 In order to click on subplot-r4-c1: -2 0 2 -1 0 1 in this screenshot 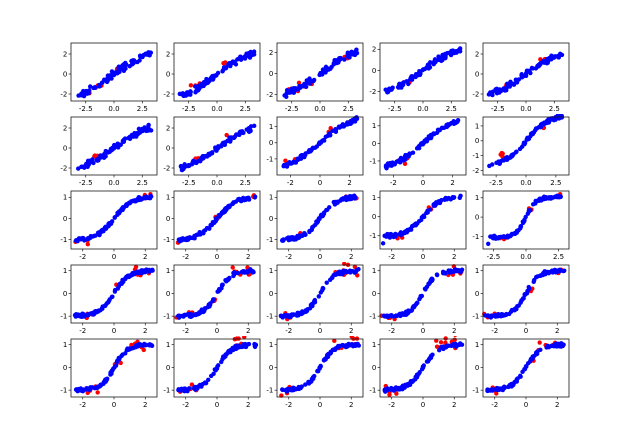, I will do `click(108, 299)`.